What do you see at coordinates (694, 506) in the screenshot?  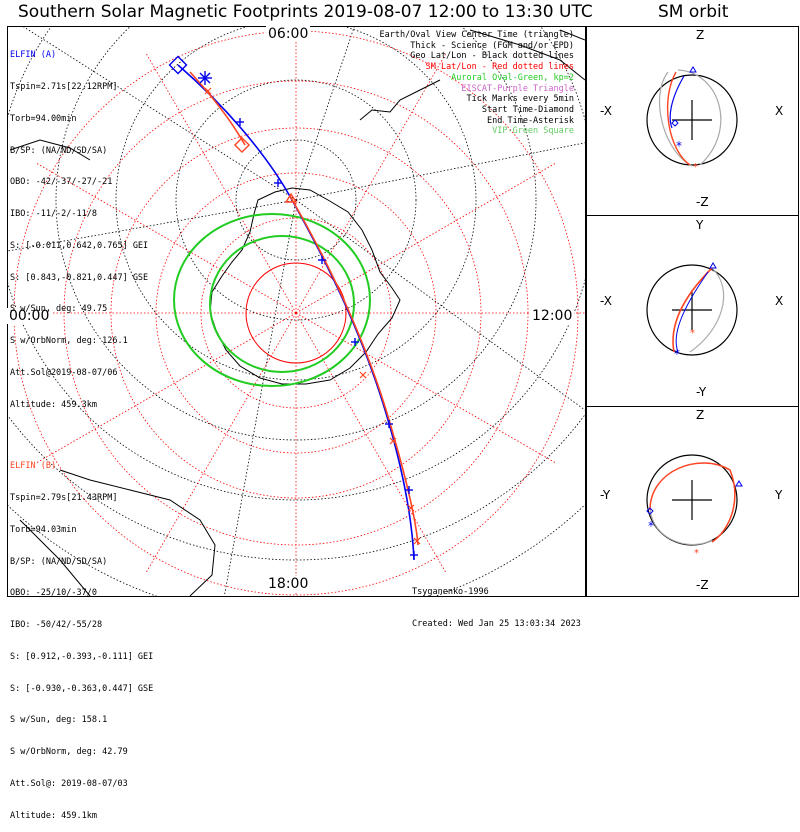 I see `orbit-panel-yz: * *` at bounding box center [694, 506].